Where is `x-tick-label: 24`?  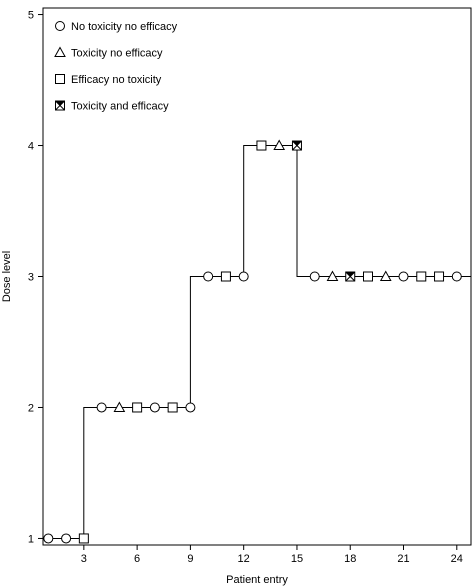
x-tick-label: 24 is located at coordinates (457, 559).